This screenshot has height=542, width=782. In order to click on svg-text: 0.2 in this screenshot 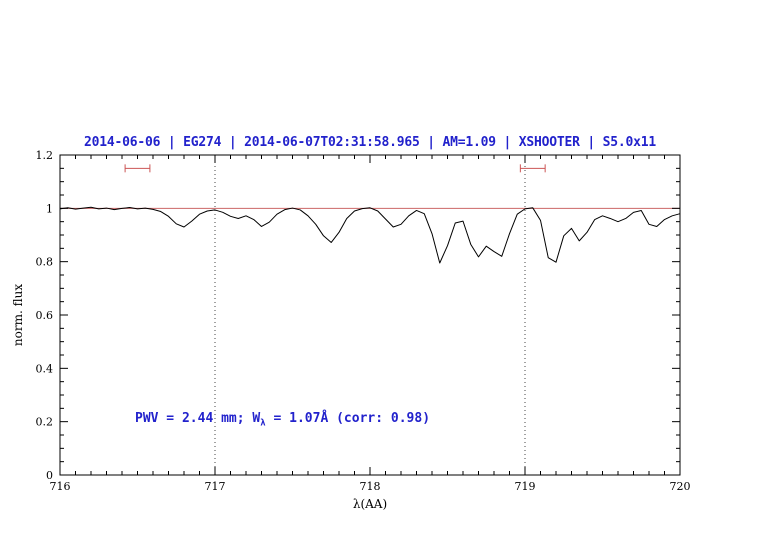, I will do `click(45, 422)`.